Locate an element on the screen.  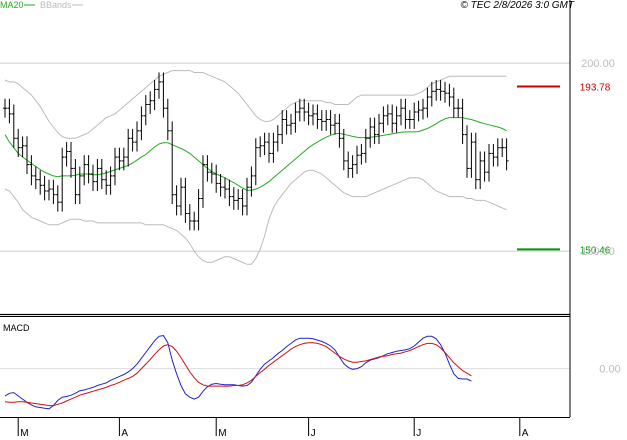
x-month-label: J is located at coordinates (313, 433).